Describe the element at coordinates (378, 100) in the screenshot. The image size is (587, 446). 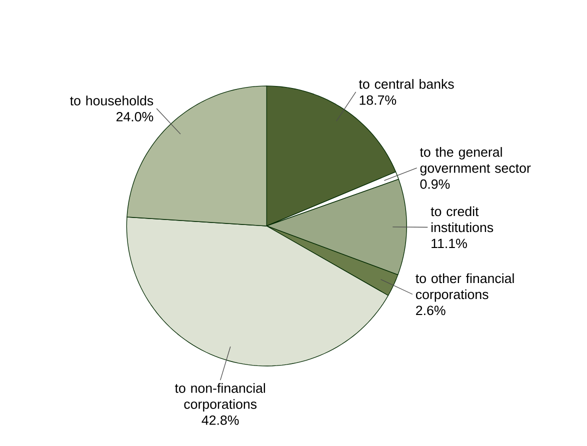
I see `data-label: 18.7%` at that location.